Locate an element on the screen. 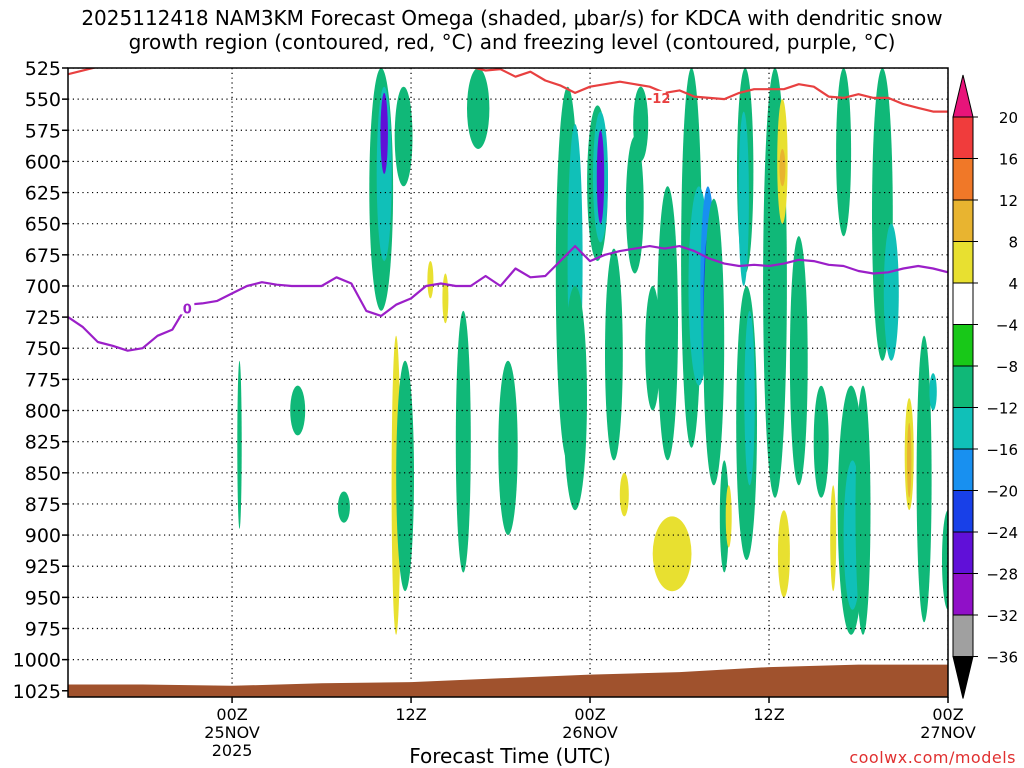  freezing-level-contour is located at coordinates (508, 298).